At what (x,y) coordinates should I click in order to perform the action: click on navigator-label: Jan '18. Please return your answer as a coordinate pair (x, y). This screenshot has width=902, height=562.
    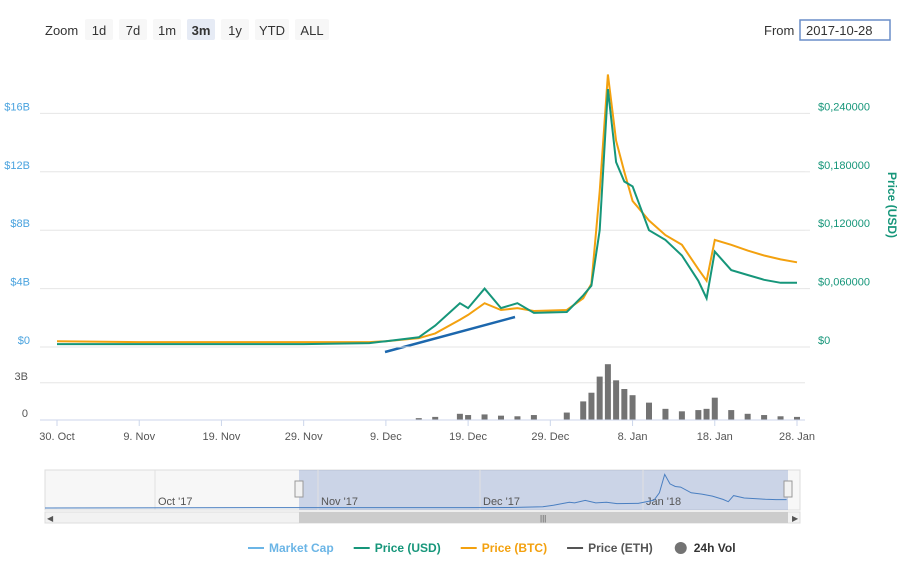
    Looking at the image, I should click on (663, 502).